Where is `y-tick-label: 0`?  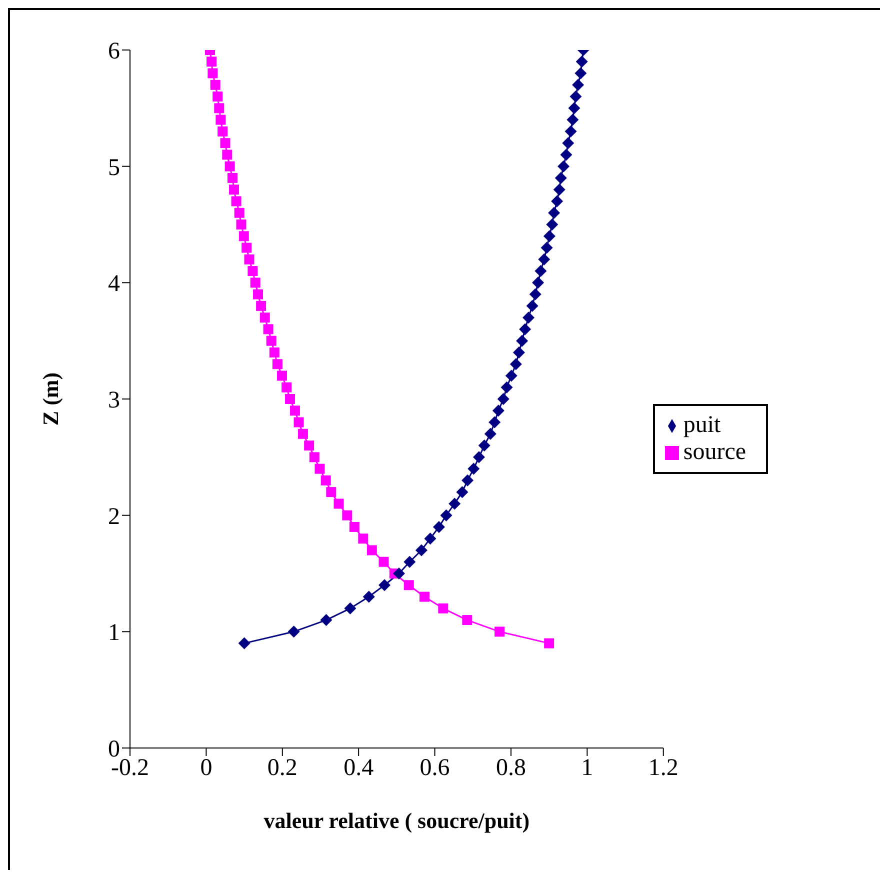 y-tick-label: 0 is located at coordinates (114, 749).